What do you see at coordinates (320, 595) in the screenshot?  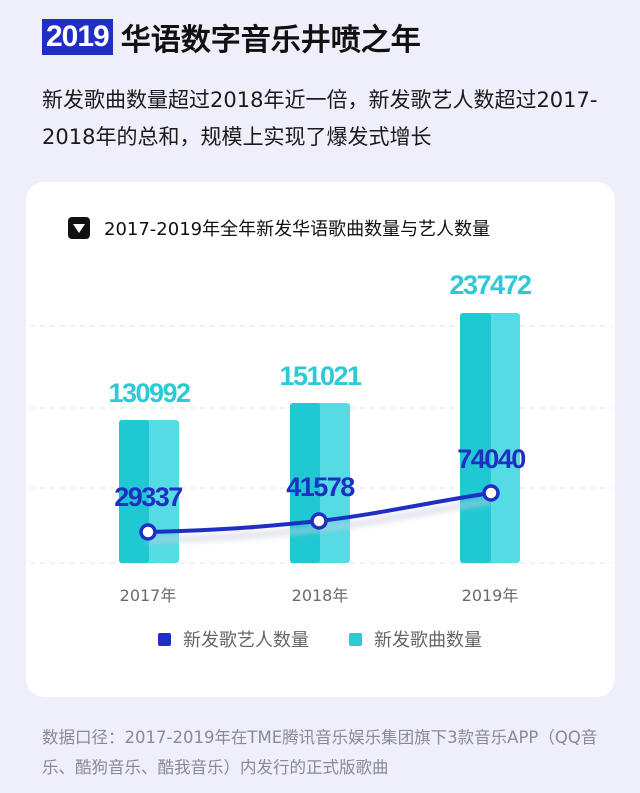 I see `x-tick-2018: 2018年` at bounding box center [320, 595].